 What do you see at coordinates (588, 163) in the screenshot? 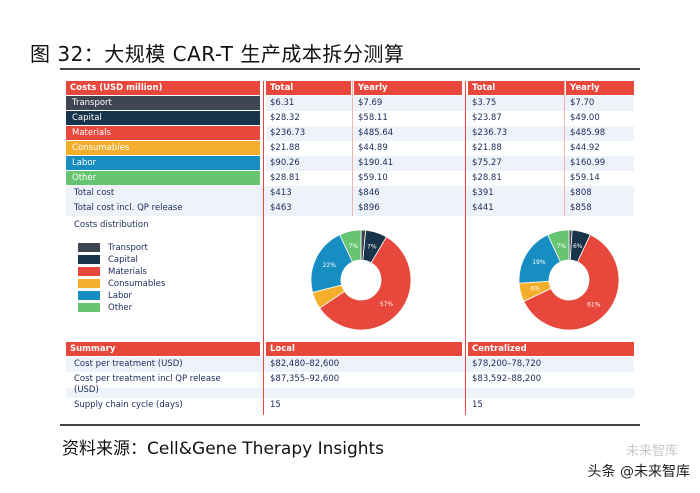
I see `cell-central-yearly: $160.99` at bounding box center [588, 163].